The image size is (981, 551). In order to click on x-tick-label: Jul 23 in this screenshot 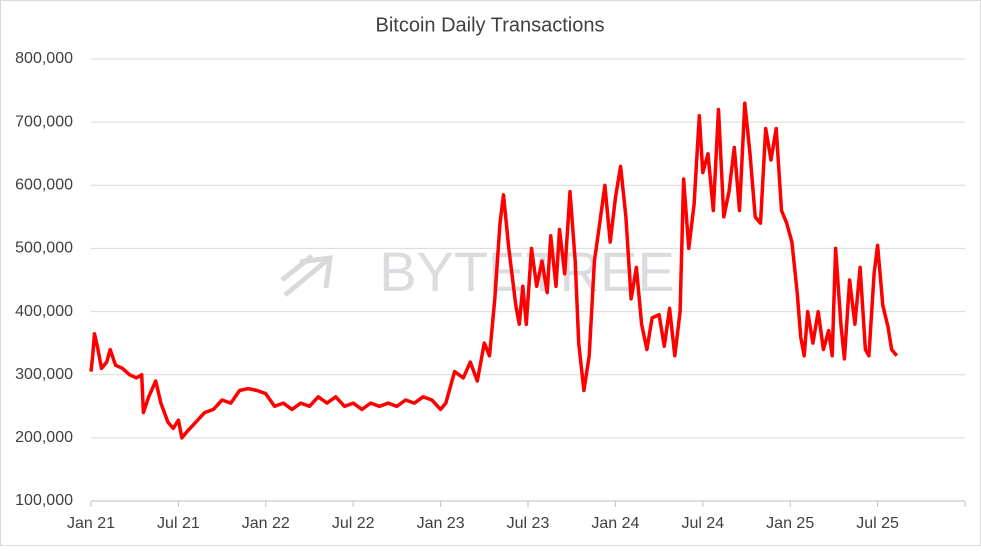, I will do `click(528, 523)`.